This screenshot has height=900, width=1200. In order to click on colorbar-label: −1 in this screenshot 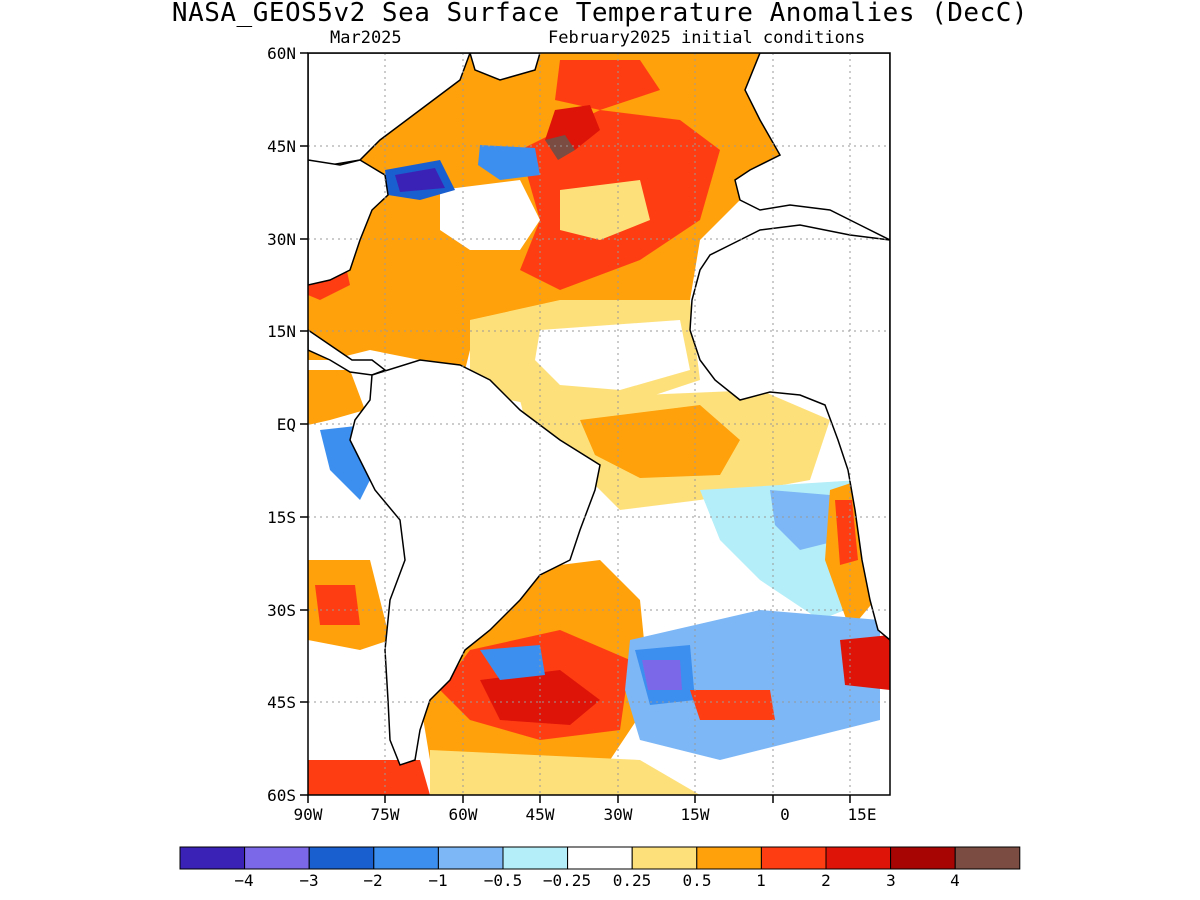, I will do `click(438, 880)`.